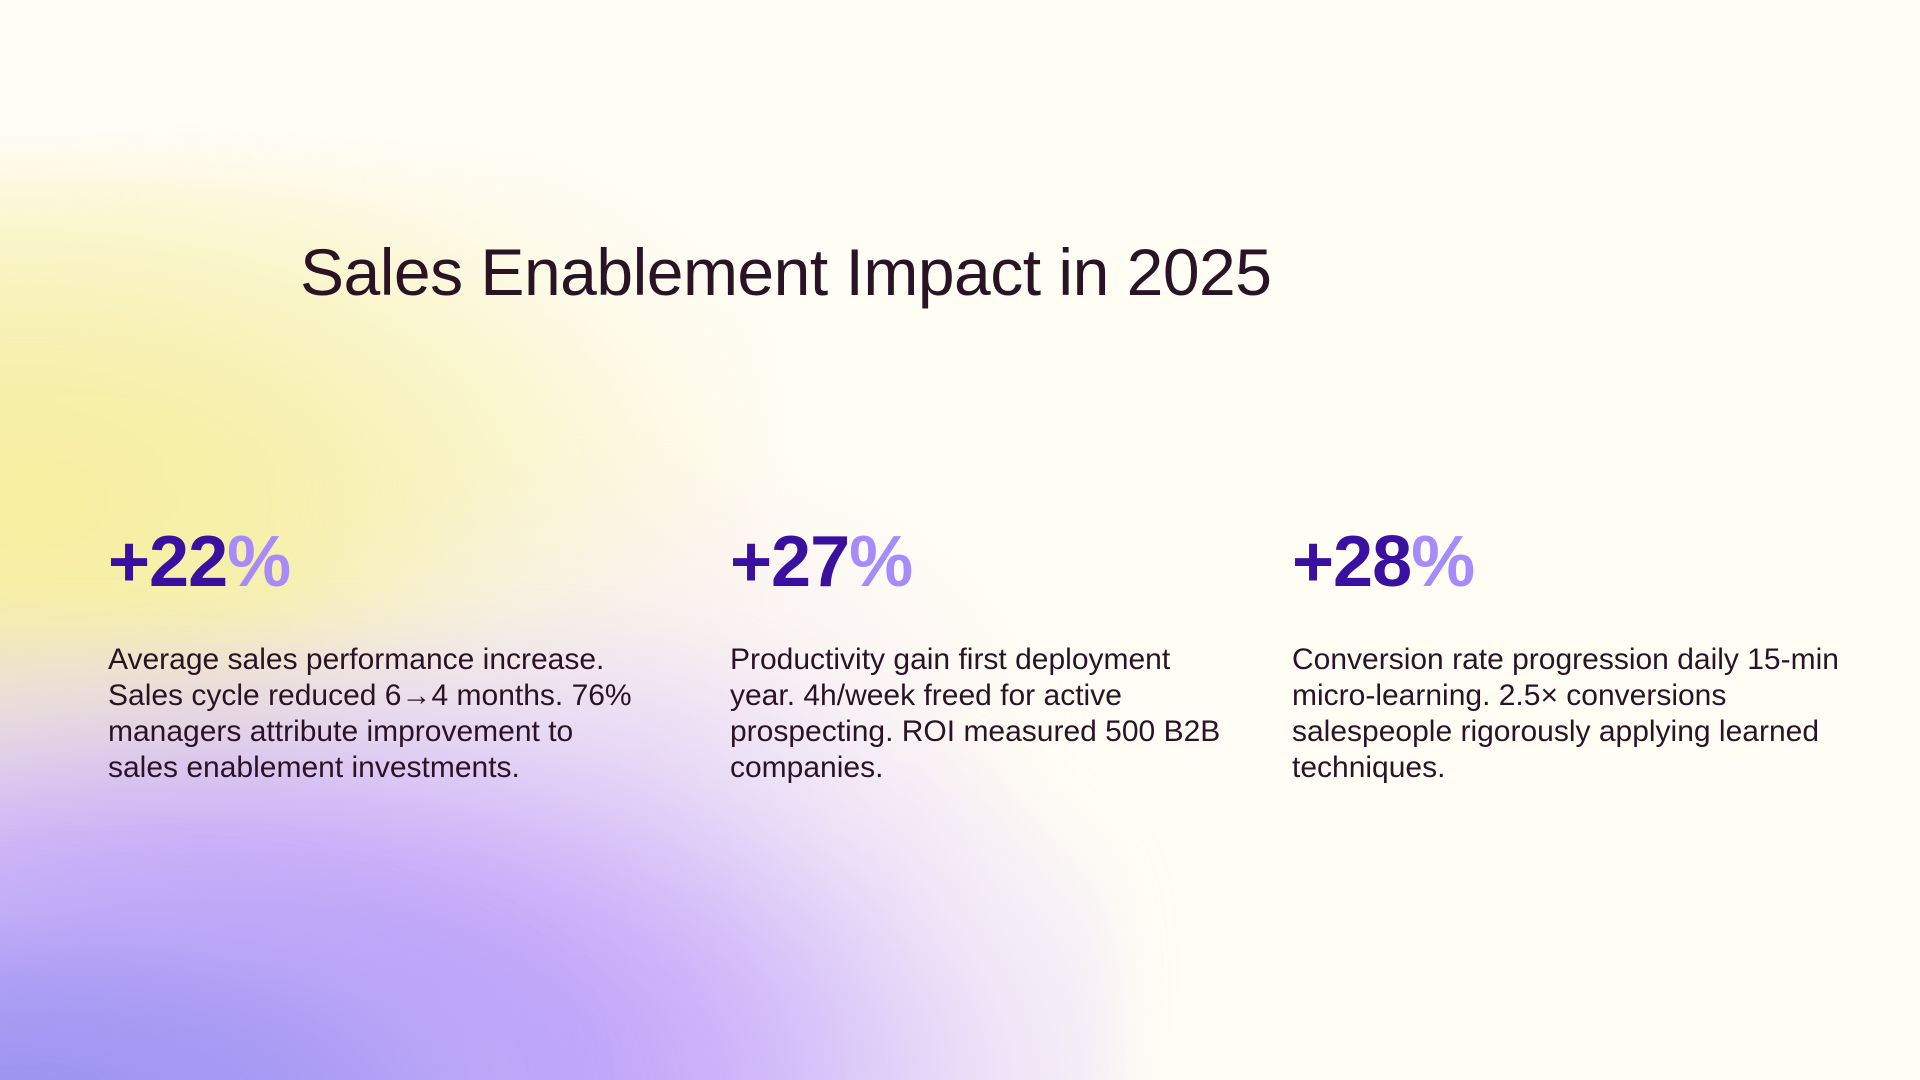  What do you see at coordinates (371, 562) in the screenshot?
I see `stat-value-1: +22%` at bounding box center [371, 562].